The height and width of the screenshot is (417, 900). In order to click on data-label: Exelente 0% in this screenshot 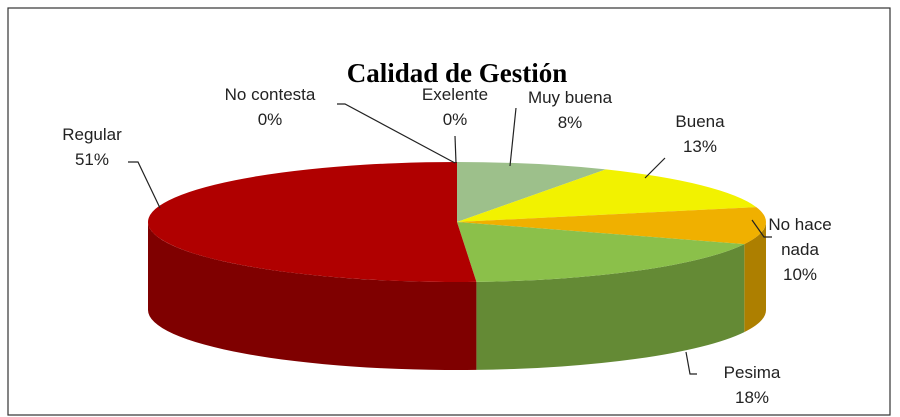, I will do `click(455, 107)`.